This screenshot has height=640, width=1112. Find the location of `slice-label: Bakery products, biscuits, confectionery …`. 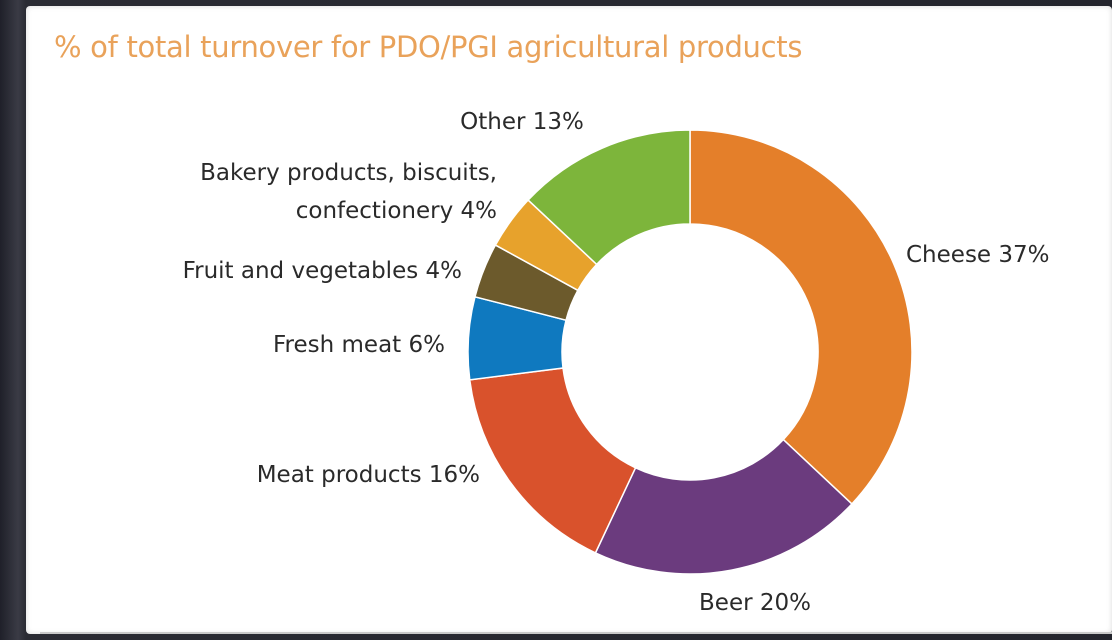

slice-label: Bakery products, biscuits, confectionery … is located at coordinates (348, 192).